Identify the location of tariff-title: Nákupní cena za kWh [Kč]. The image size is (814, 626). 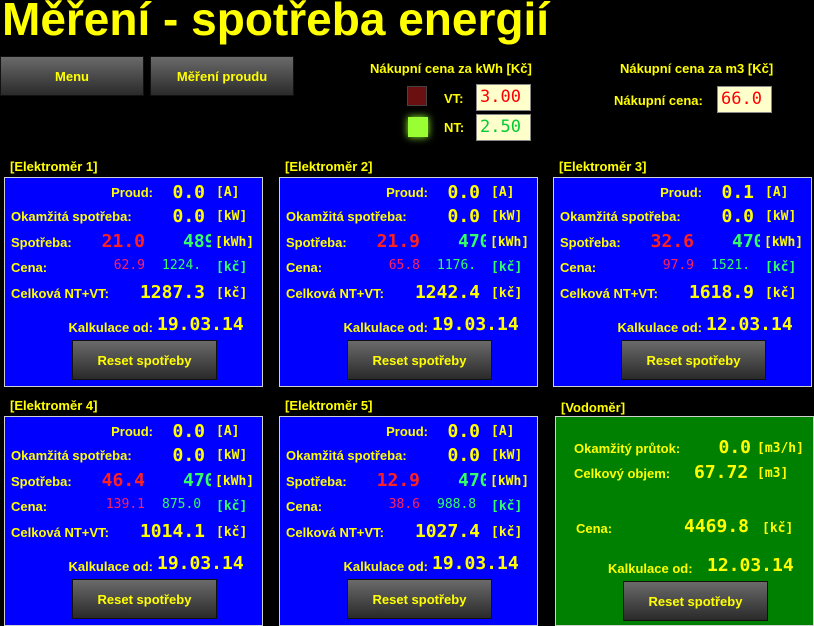
(451, 68).